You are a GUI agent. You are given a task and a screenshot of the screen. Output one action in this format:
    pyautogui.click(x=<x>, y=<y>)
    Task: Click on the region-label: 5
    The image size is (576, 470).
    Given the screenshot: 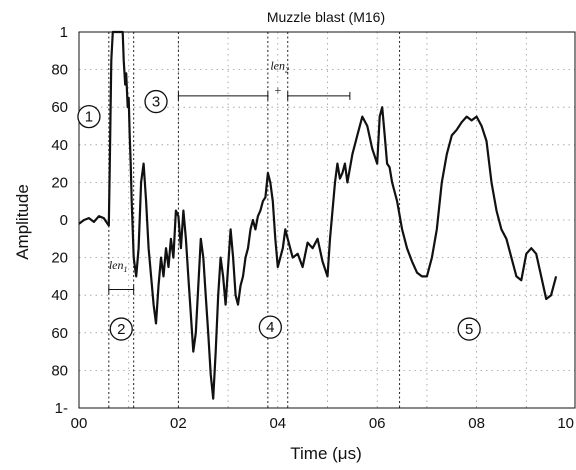 What is the action you would take?
    pyautogui.click(x=469, y=329)
    